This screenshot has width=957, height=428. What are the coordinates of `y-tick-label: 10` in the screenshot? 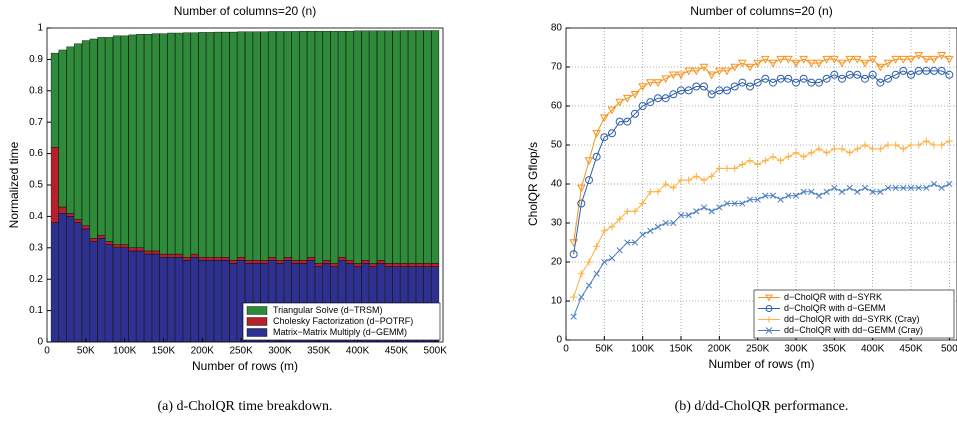 It's located at (557, 301).